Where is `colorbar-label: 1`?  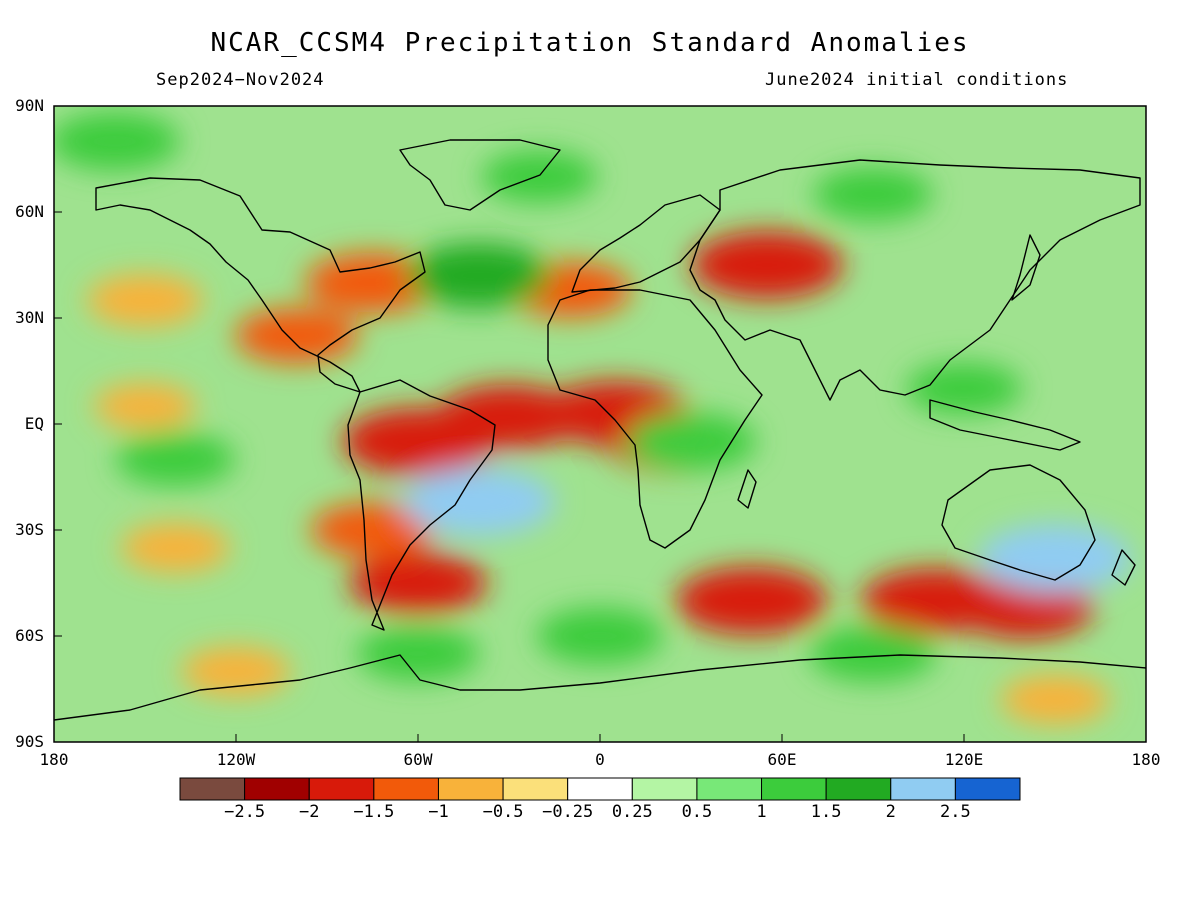
colorbar-label: 1 is located at coordinates (761, 812).